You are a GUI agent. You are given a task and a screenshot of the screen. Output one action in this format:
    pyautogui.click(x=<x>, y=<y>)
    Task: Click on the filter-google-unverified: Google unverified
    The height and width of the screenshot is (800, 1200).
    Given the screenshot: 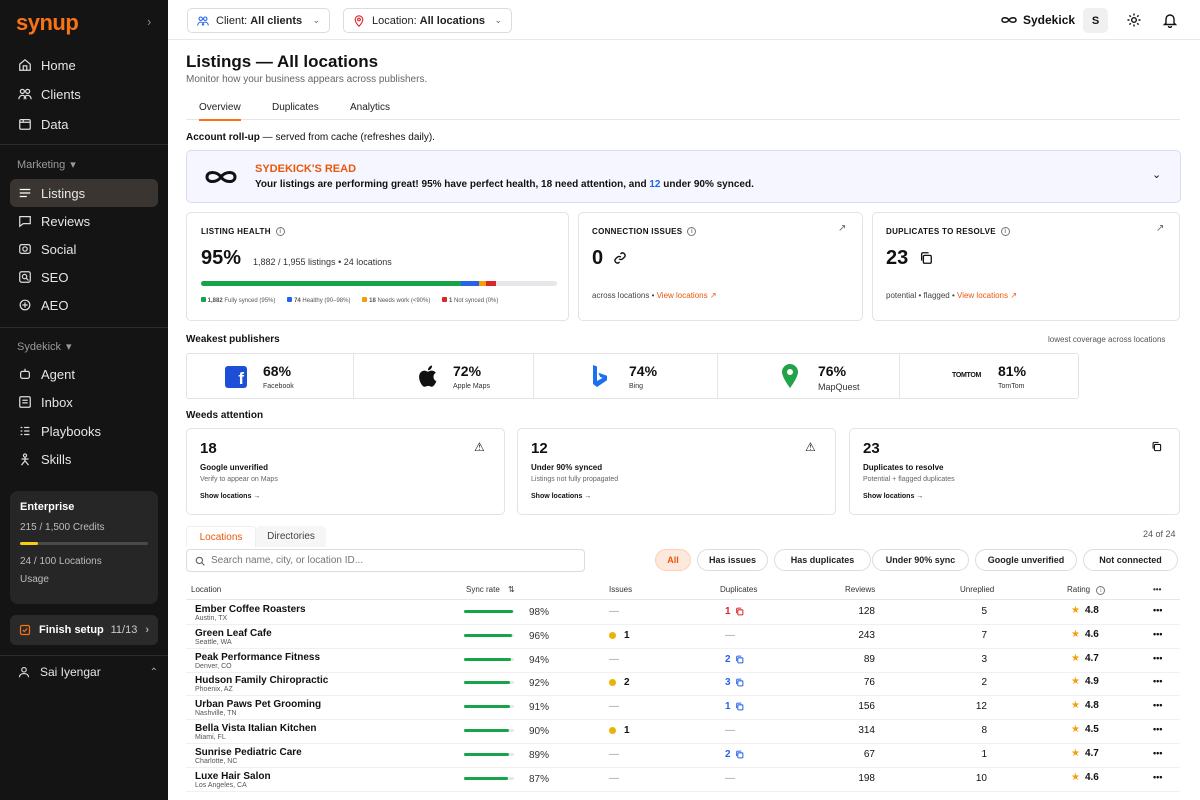 What is the action you would take?
    pyautogui.click(x=1026, y=560)
    